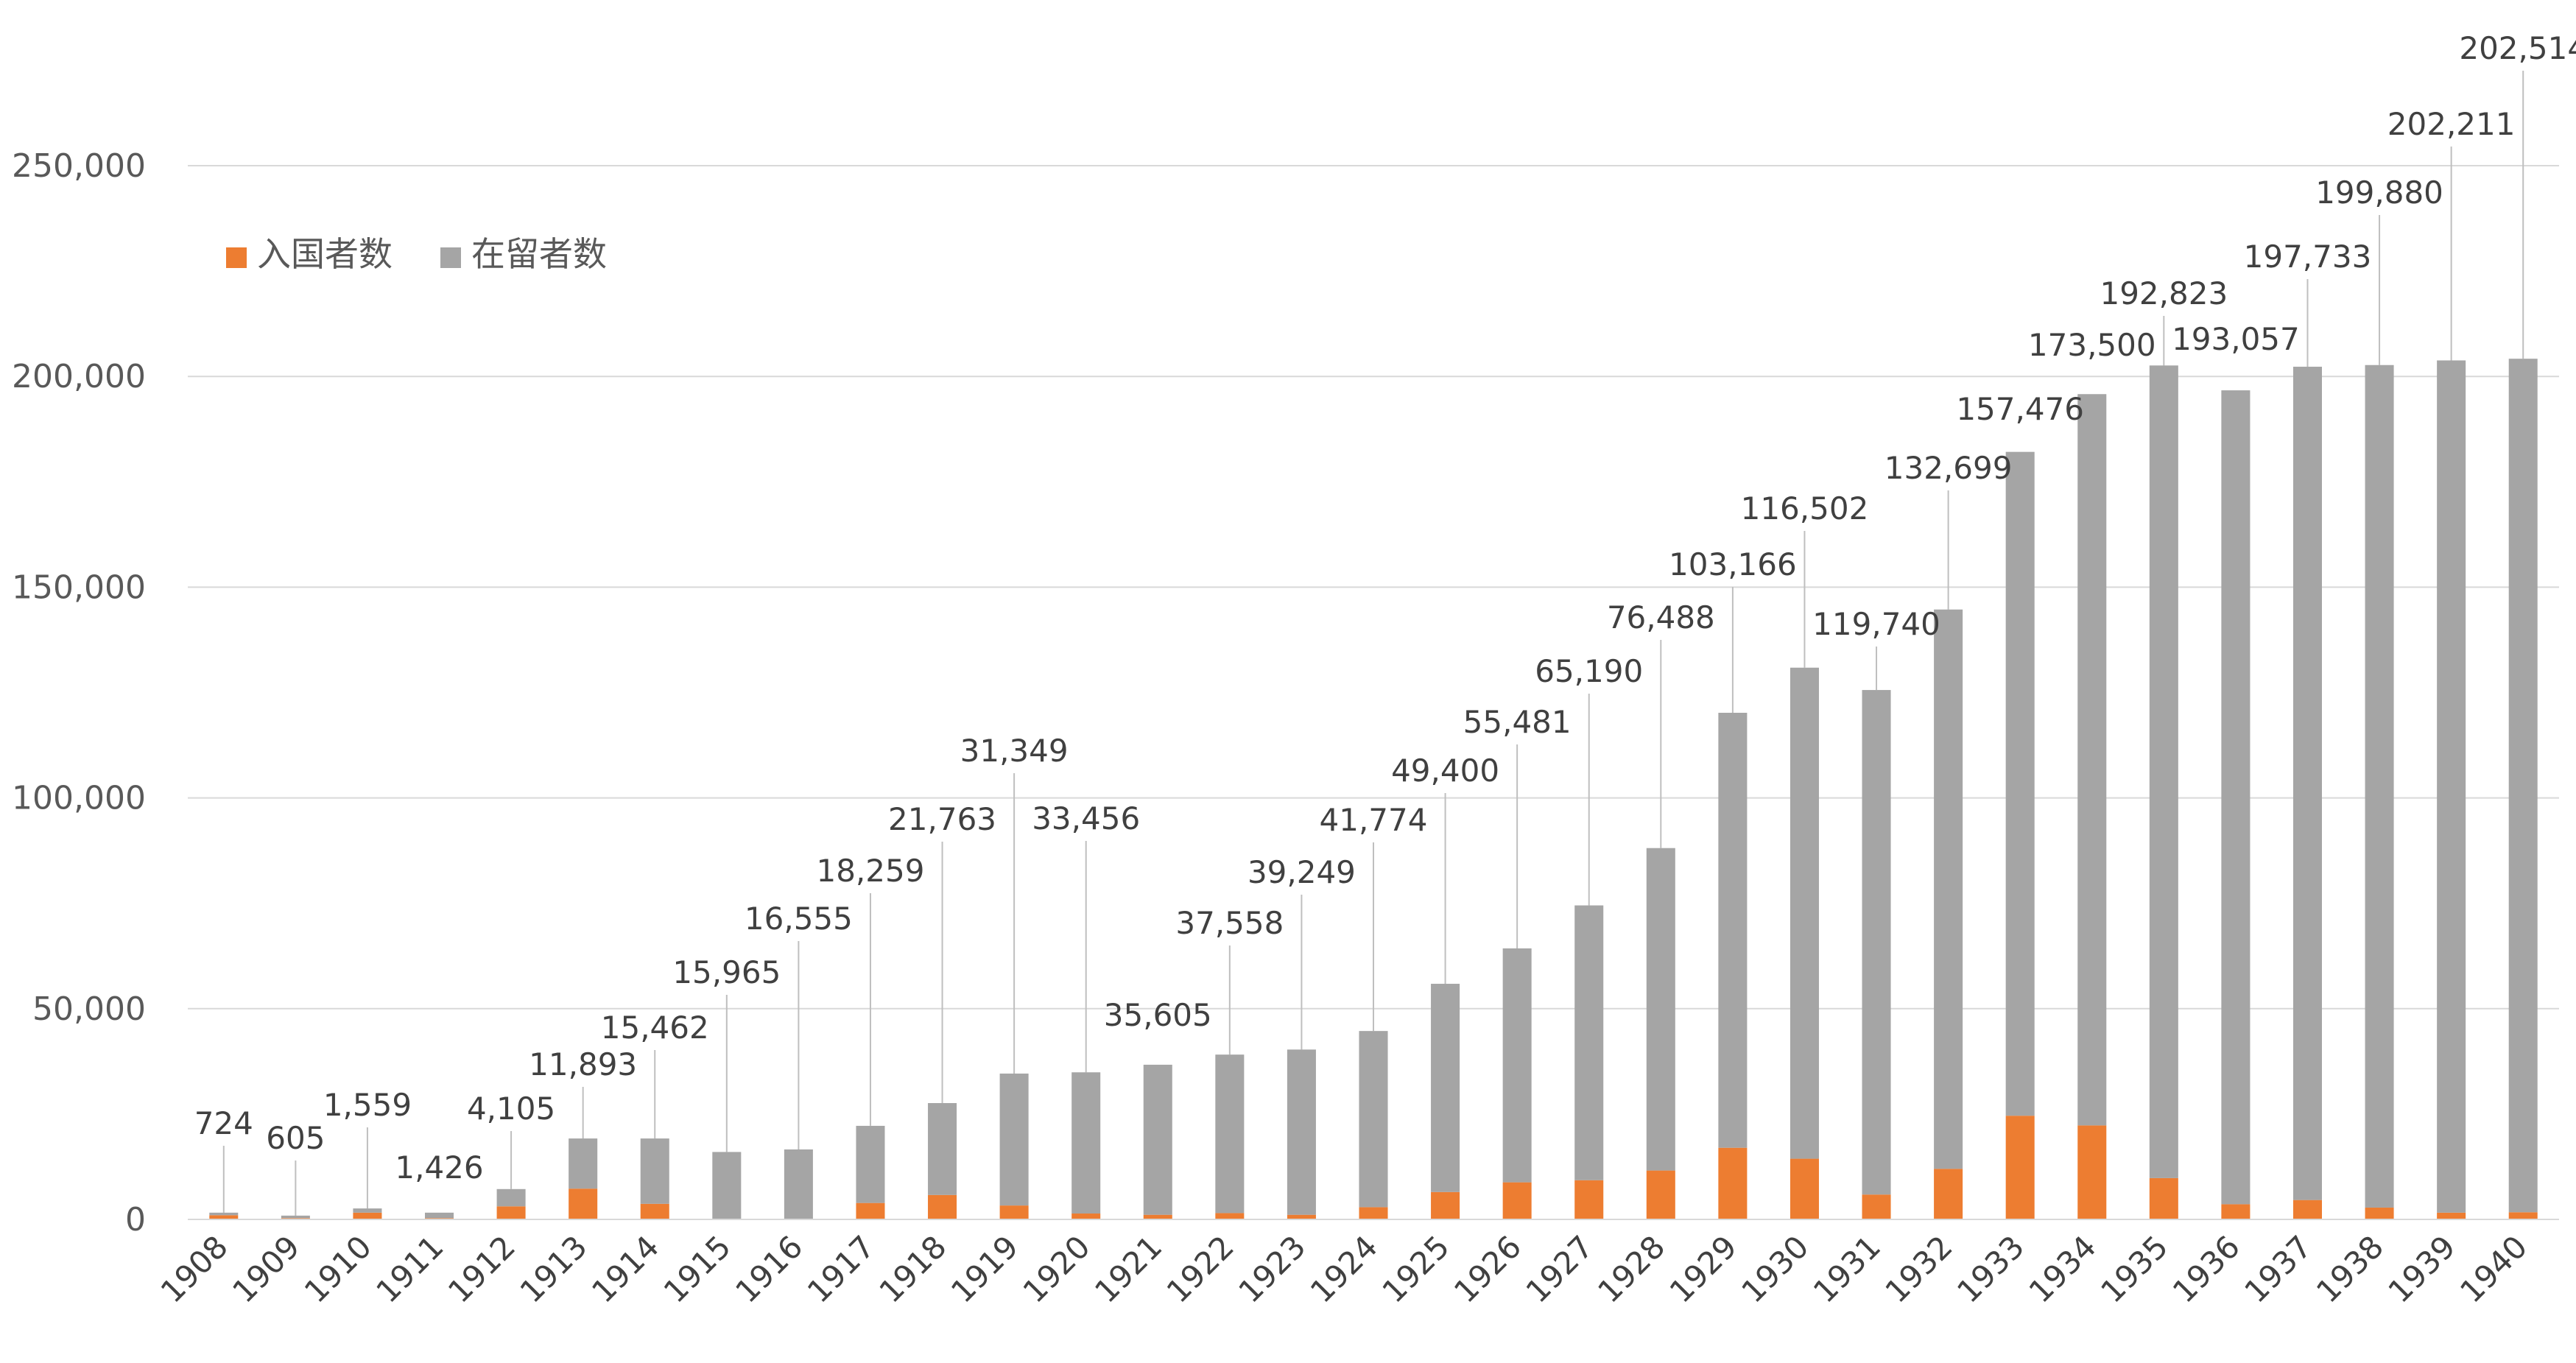  Describe the element at coordinates (1918, 1268) in the screenshot. I see `x-tick-label: 1932` at that location.